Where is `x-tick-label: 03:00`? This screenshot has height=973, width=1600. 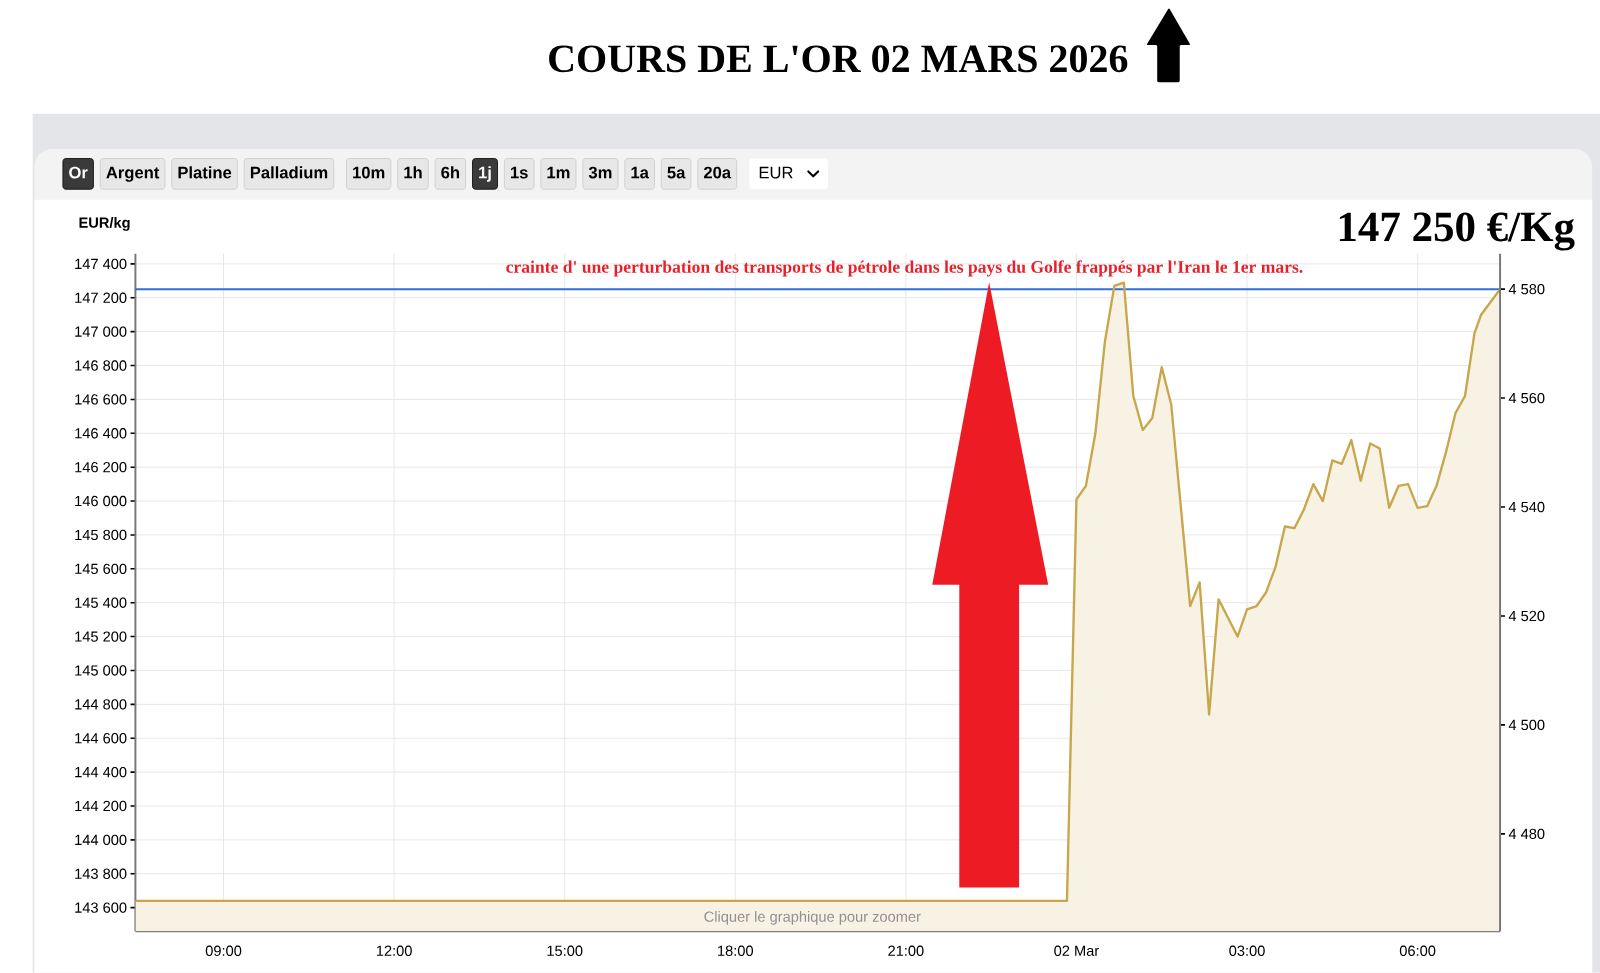
x-tick-label: 03:00 is located at coordinates (1247, 951).